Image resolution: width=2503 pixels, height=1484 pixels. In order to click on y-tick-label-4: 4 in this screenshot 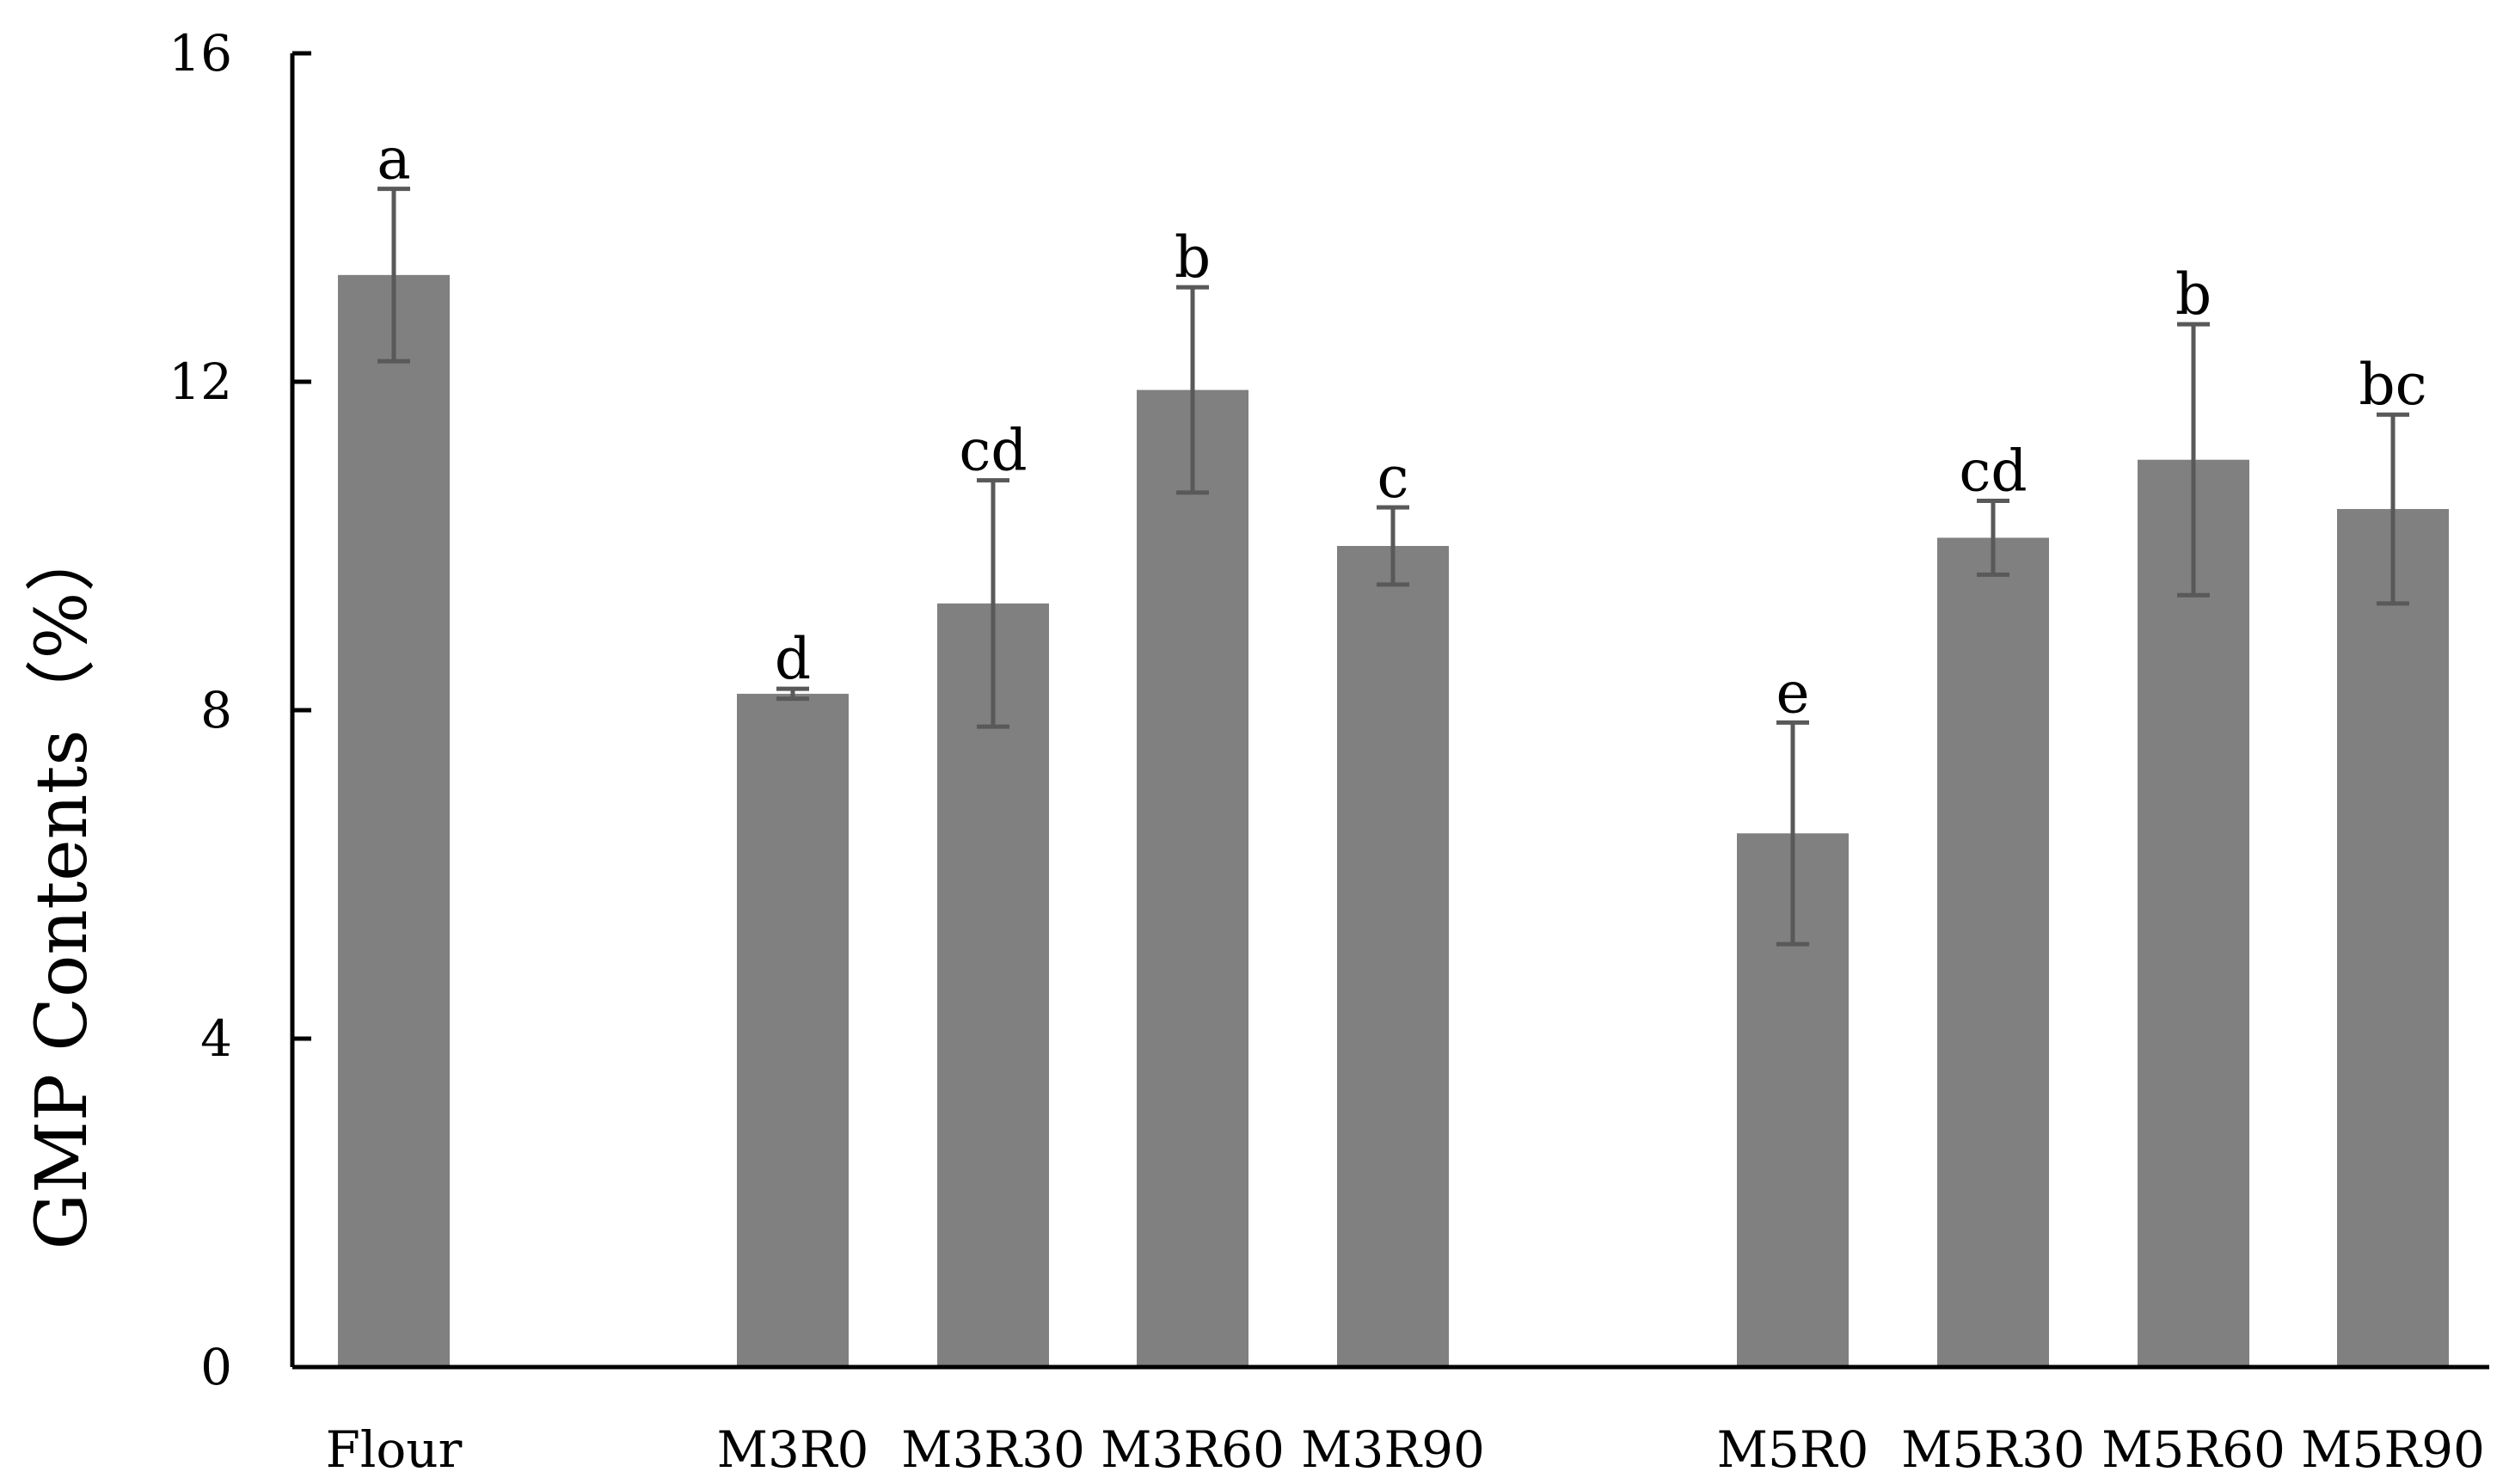, I will do `click(216, 1038)`.